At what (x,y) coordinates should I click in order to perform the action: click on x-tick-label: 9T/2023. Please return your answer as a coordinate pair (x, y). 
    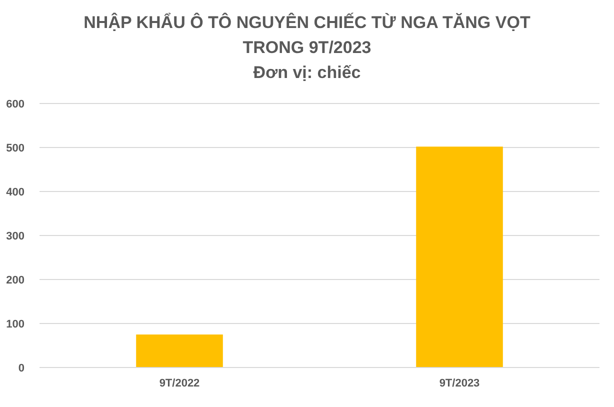
    Looking at the image, I should click on (459, 384).